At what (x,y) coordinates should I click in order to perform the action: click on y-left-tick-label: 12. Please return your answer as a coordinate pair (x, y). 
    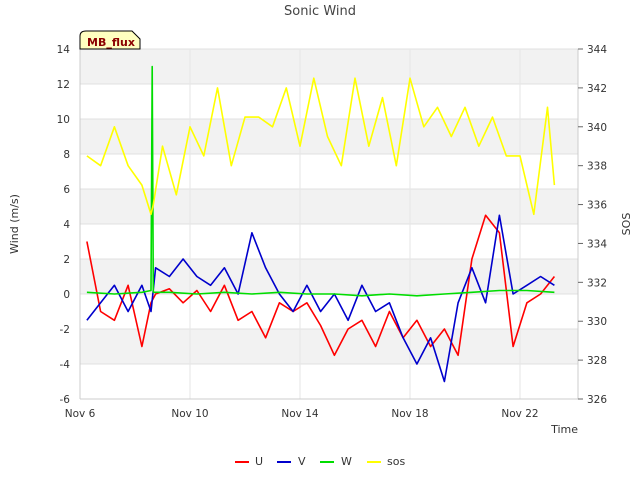
    Looking at the image, I should click on (63, 85).